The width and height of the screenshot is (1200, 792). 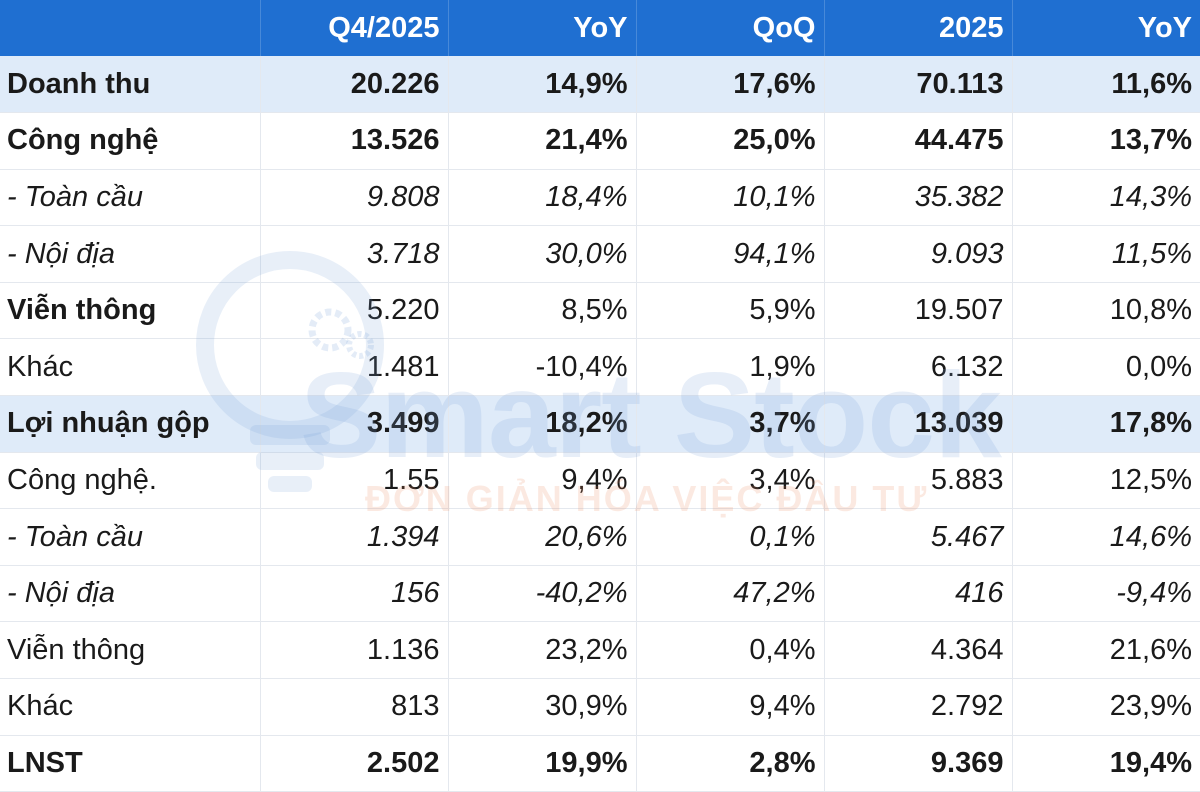 What do you see at coordinates (918, 594) in the screenshot?
I see `year-2025-value-cell: 416` at bounding box center [918, 594].